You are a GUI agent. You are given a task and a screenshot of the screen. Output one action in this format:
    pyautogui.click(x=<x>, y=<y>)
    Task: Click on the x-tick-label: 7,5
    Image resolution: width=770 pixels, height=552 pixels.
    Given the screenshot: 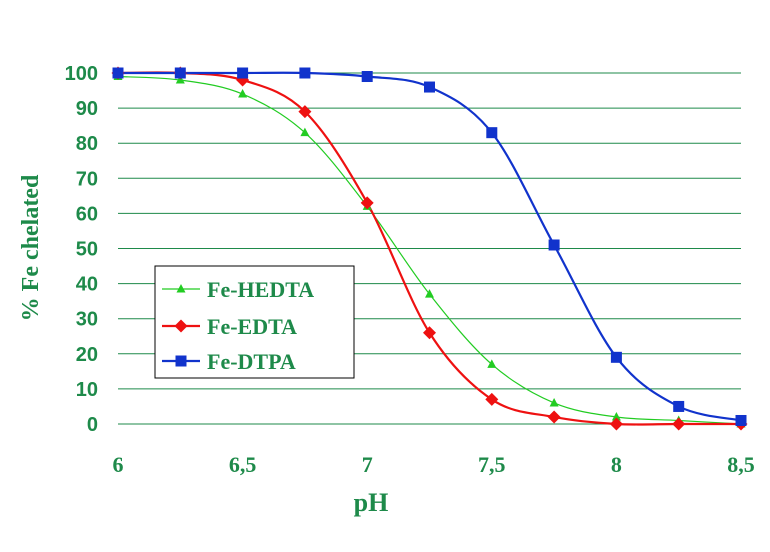 What is the action you would take?
    pyautogui.click(x=492, y=464)
    